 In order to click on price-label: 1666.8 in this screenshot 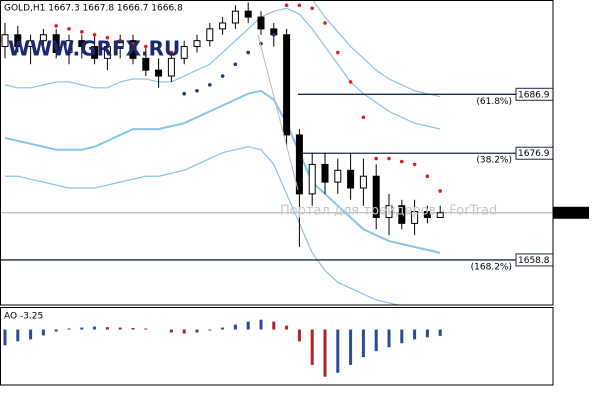, I will do `click(571, 214)`.